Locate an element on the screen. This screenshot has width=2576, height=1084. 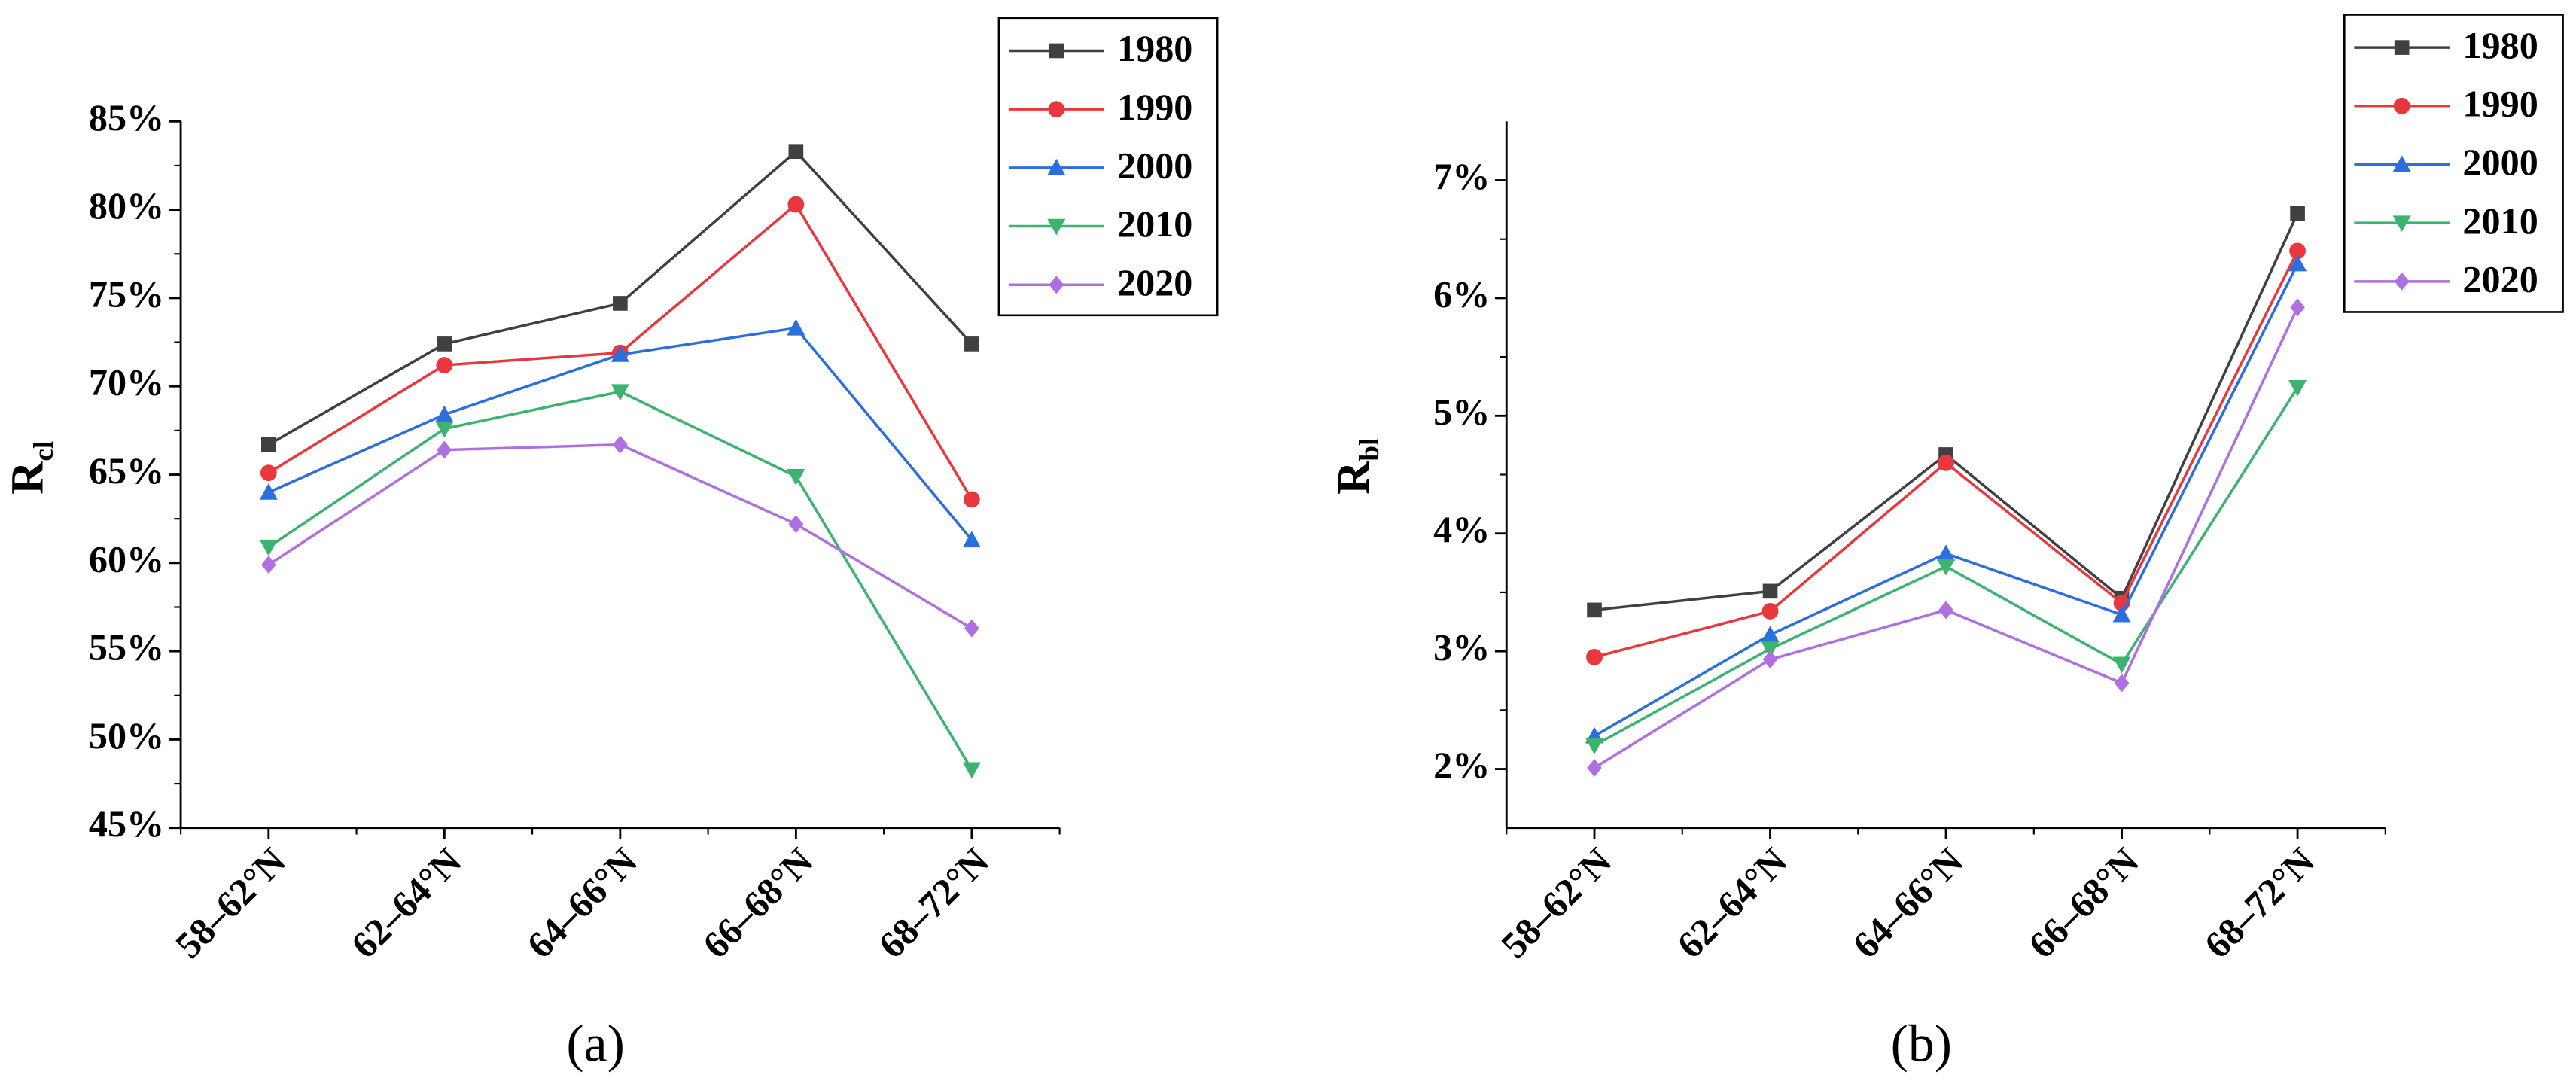
y-axis-label: Rcl is located at coordinates (31, 468).